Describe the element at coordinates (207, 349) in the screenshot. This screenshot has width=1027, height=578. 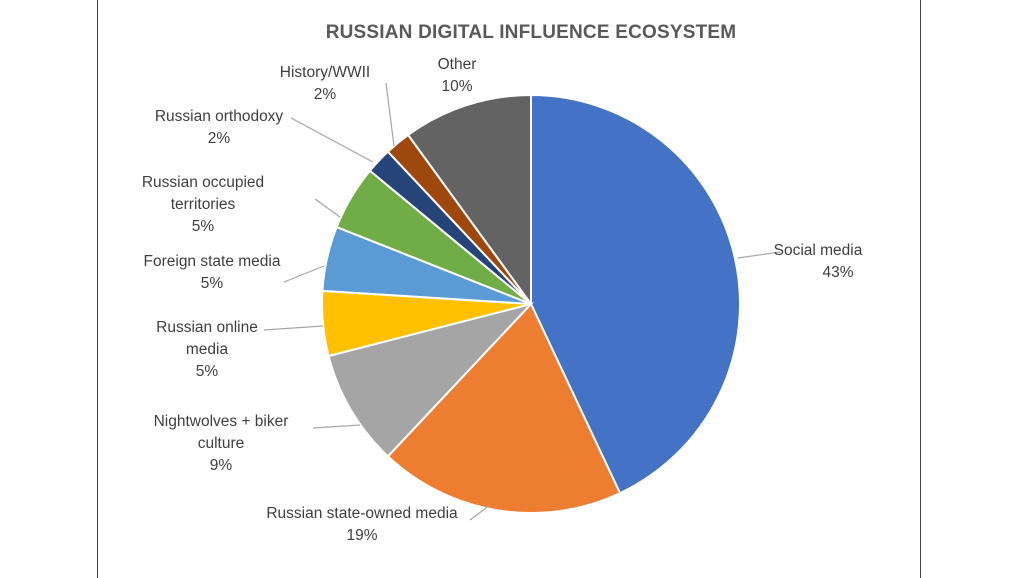
I see `data-label: Russian online media 5%` at that location.